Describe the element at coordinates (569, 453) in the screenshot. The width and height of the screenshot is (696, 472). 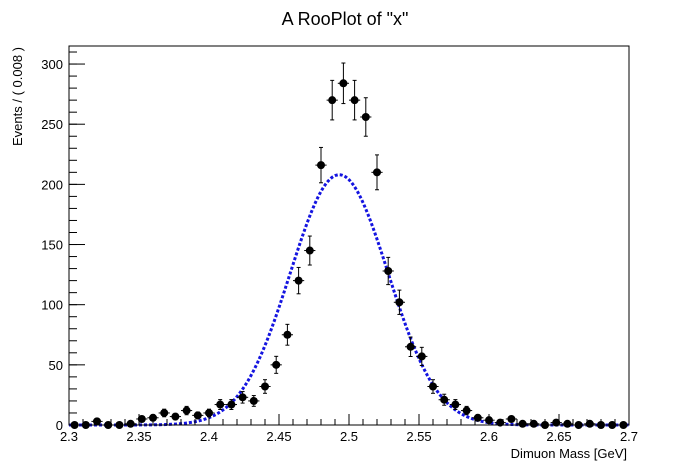
I see `x-axis-label: Dimuon Mass [GeV]` at that location.